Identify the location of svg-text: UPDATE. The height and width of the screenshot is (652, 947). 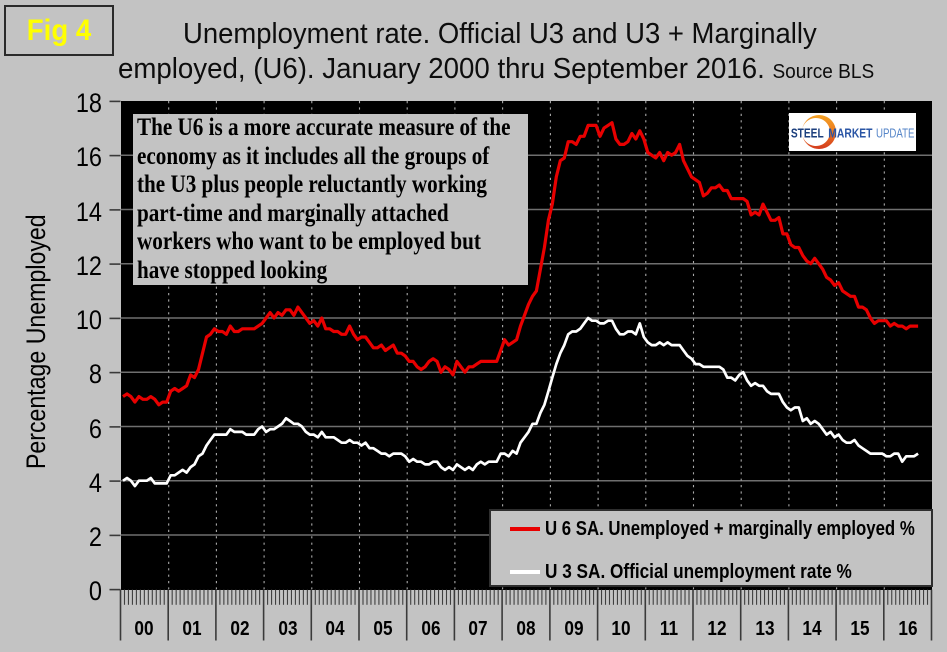
(895, 132).